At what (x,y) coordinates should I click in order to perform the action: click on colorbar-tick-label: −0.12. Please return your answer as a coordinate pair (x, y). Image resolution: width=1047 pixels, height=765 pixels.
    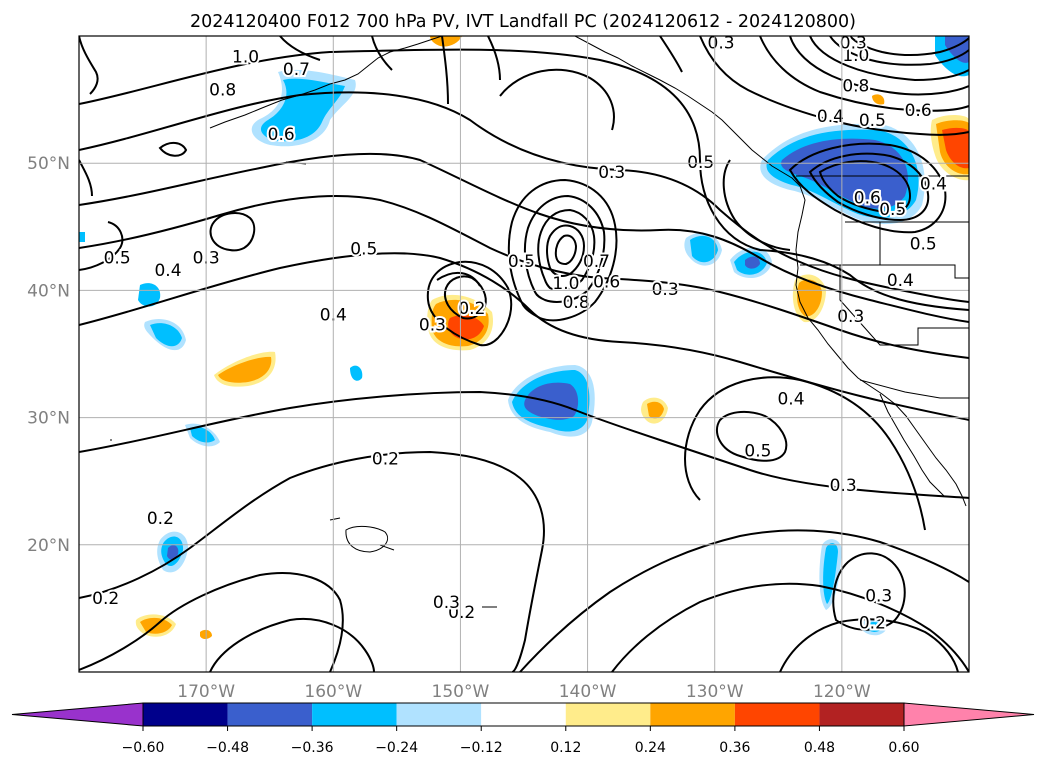
    Looking at the image, I should click on (481, 748).